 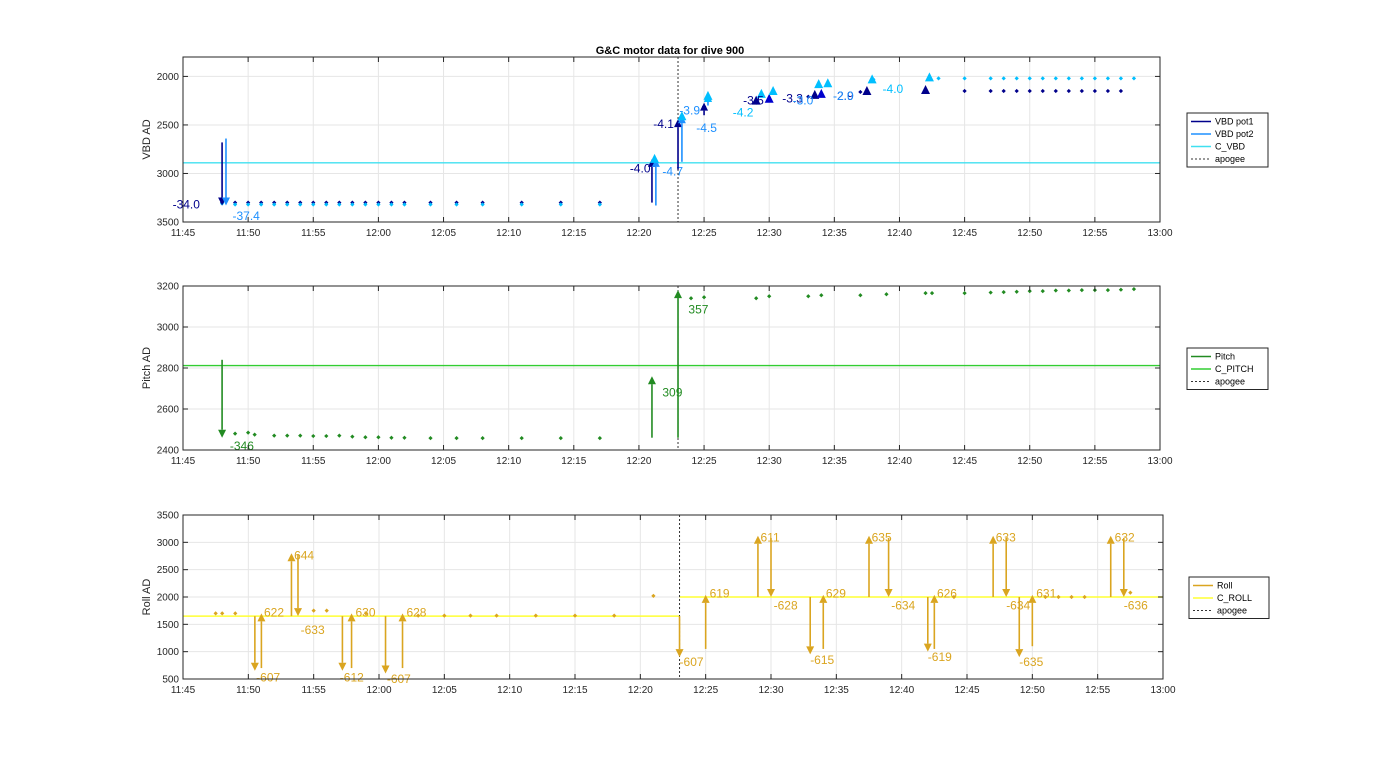 I want to click on arrow-label: -3.9, so click(x=689, y=110).